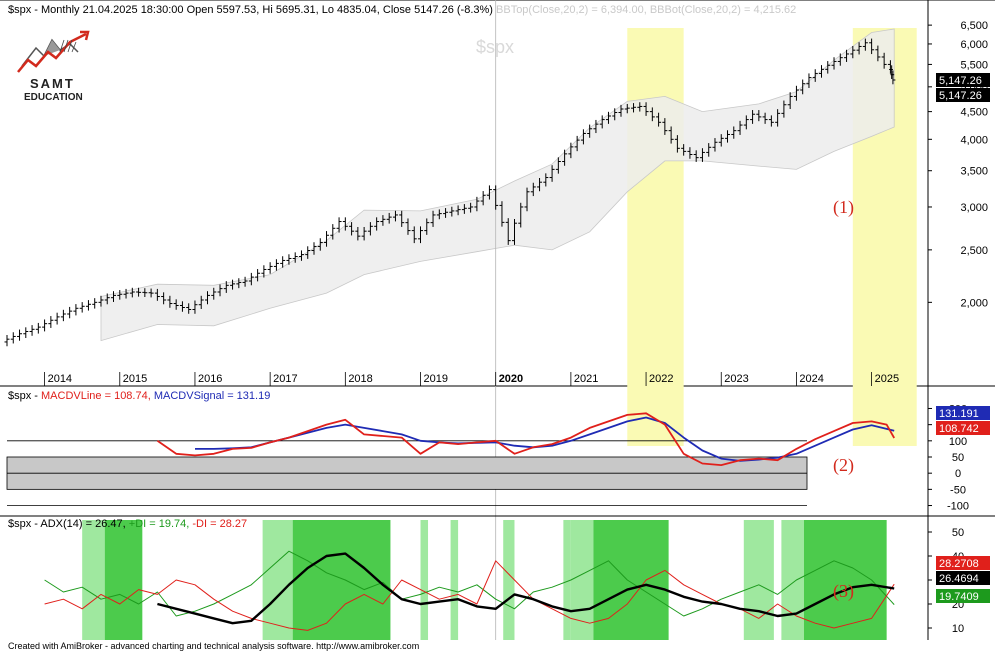 The height and width of the screenshot is (651, 995). I want to click on minus-di-label-bg, so click(963, 563).